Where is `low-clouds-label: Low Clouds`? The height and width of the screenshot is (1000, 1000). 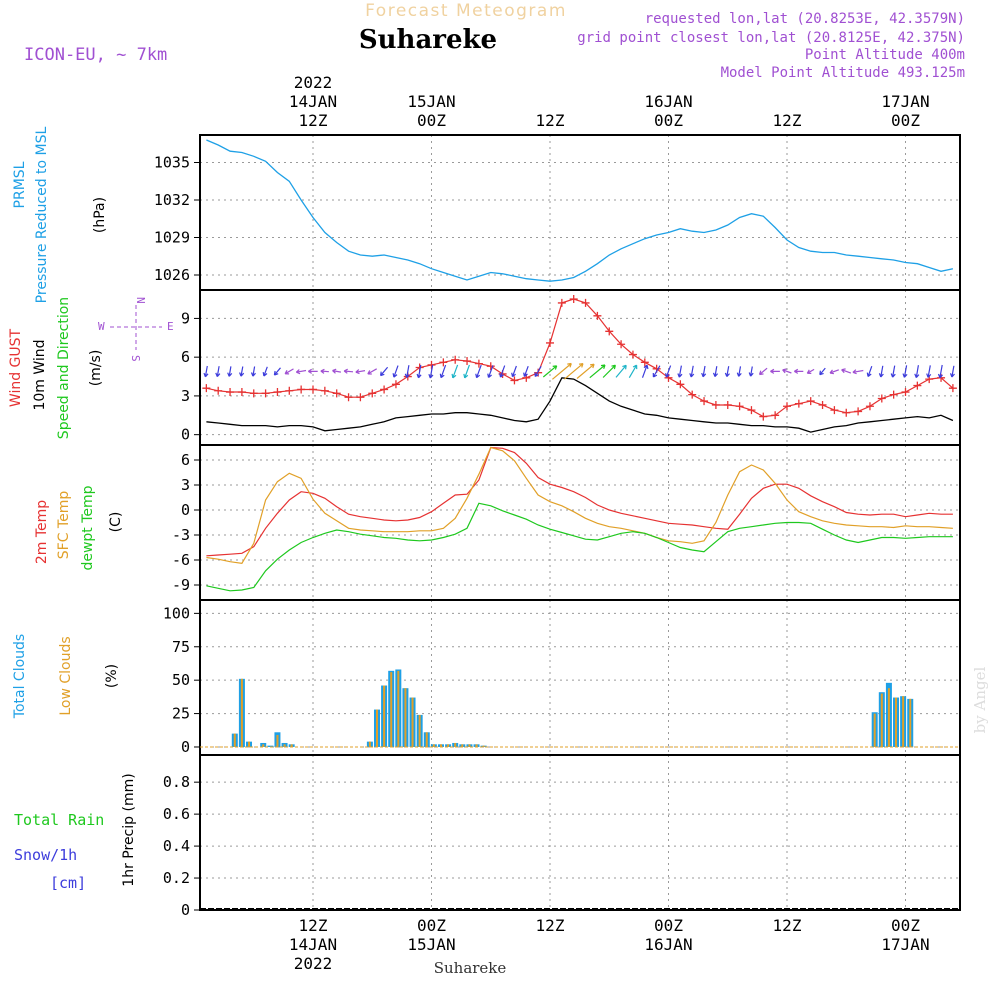
low-clouds-label: Low Clouds is located at coordinates (66, 675).